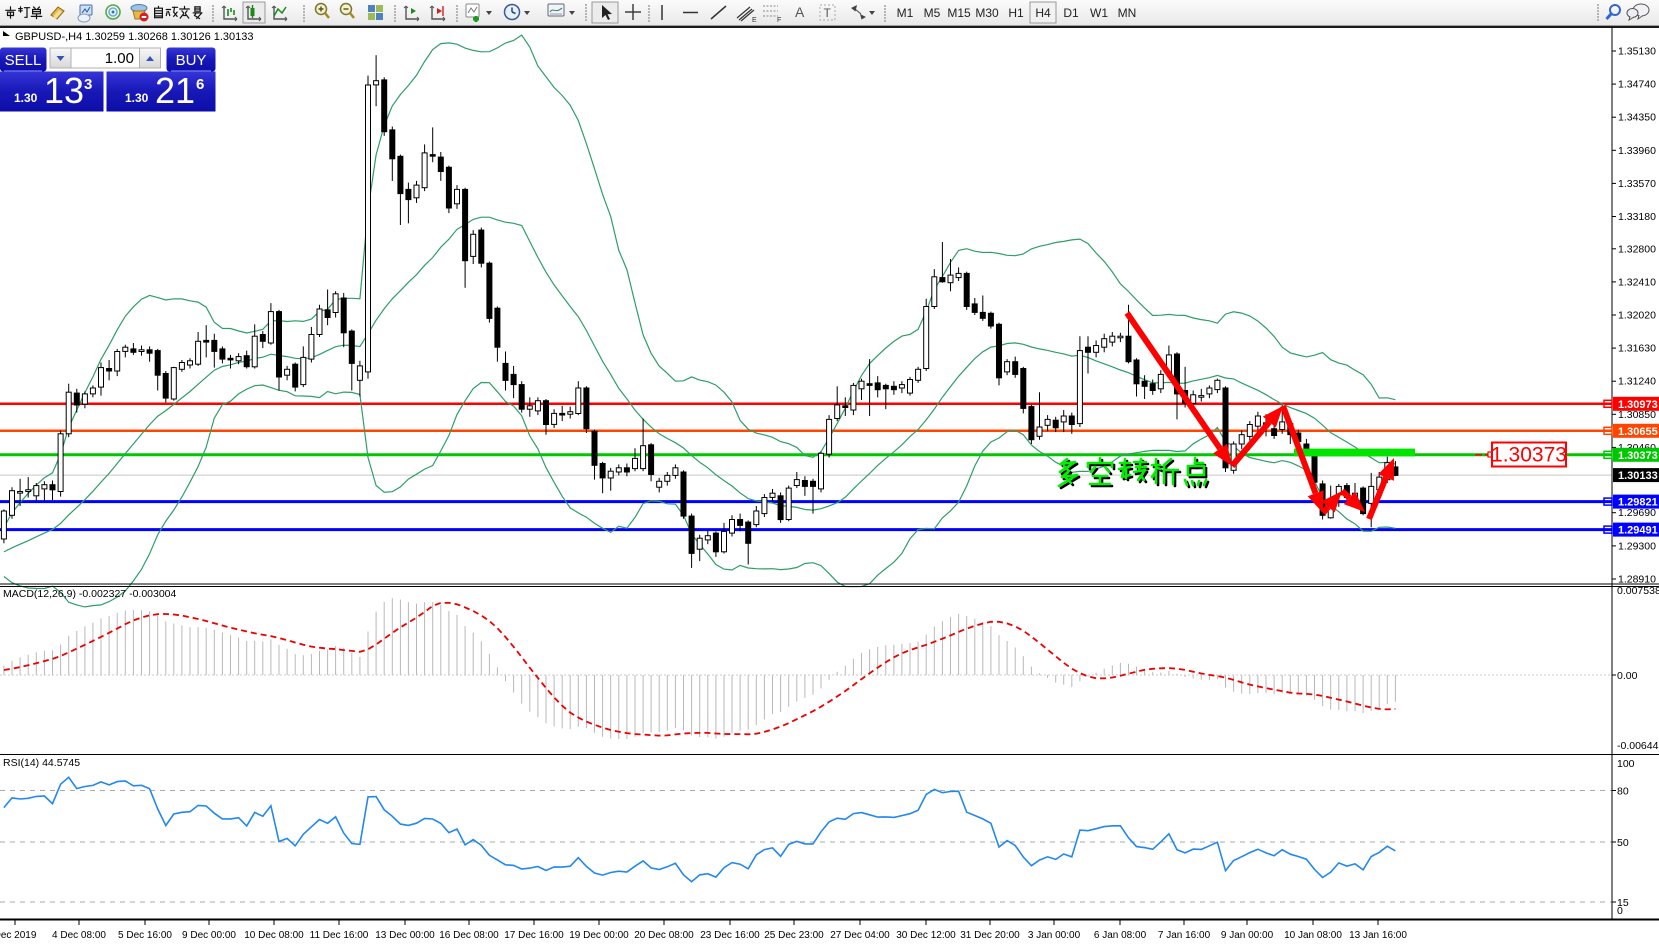 The height and width of the screenshot is (949, 1659). I want to click on svg-text: 1.31630, so click(1637, 349).